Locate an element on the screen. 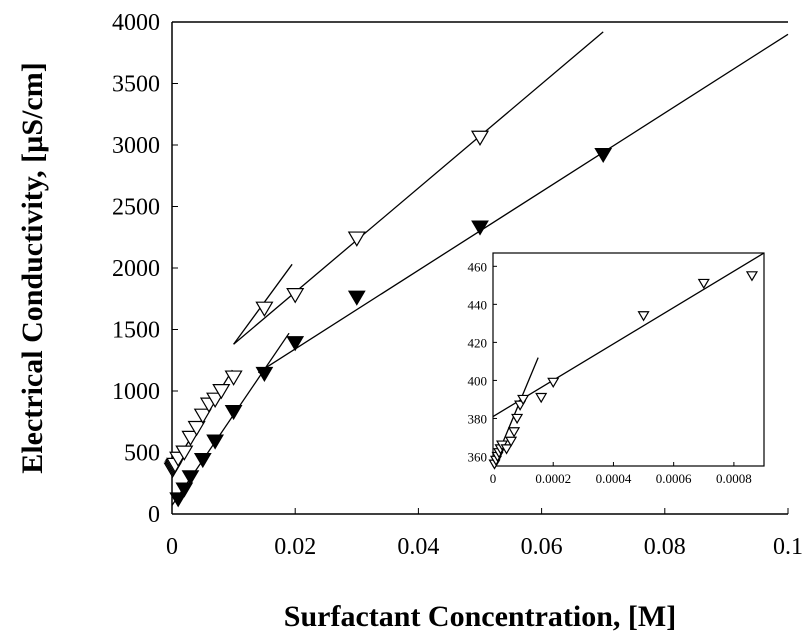 The image size is (803, 639). y-axis-title: Electrical Conductivity, [µS/cm] is located at coordinates (32, 267).